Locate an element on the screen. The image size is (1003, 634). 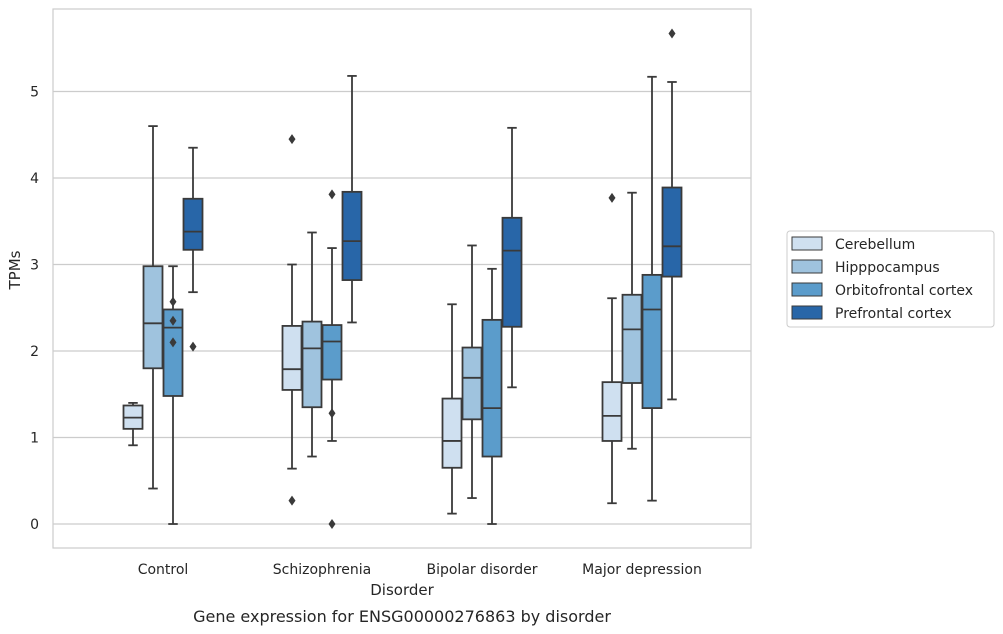
legend-label: Hipppocampus is located at coordinates (887, 268).